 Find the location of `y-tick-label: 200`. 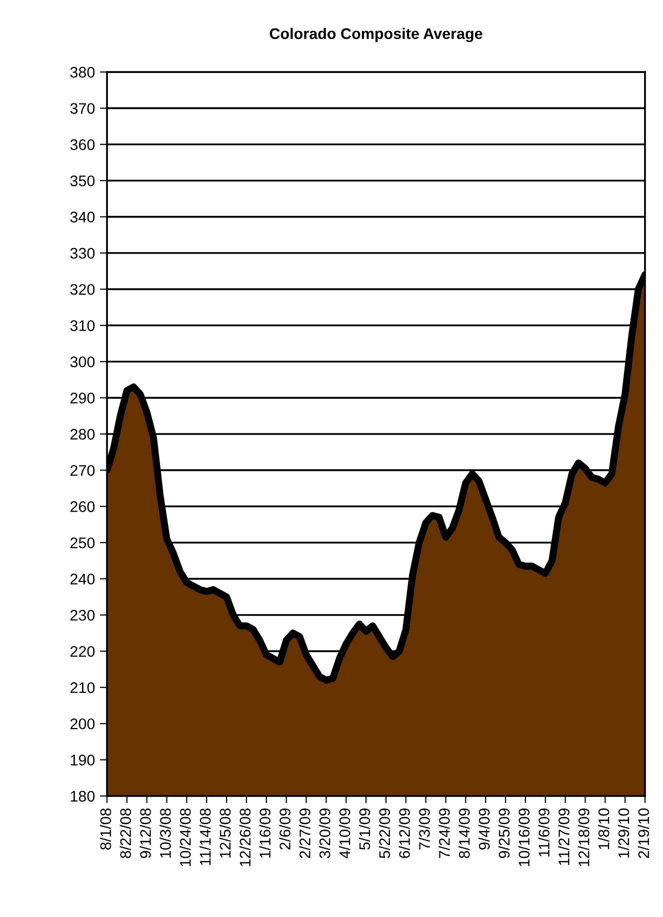

y-tick-label: 200 is located at coordinates (82, 724).